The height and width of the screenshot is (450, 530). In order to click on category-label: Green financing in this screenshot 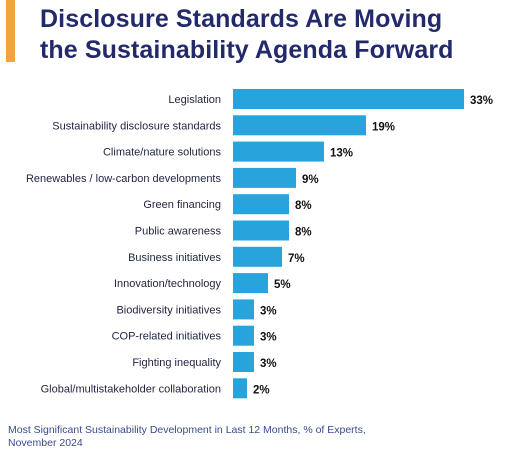, I will do `click(182, 205)`.